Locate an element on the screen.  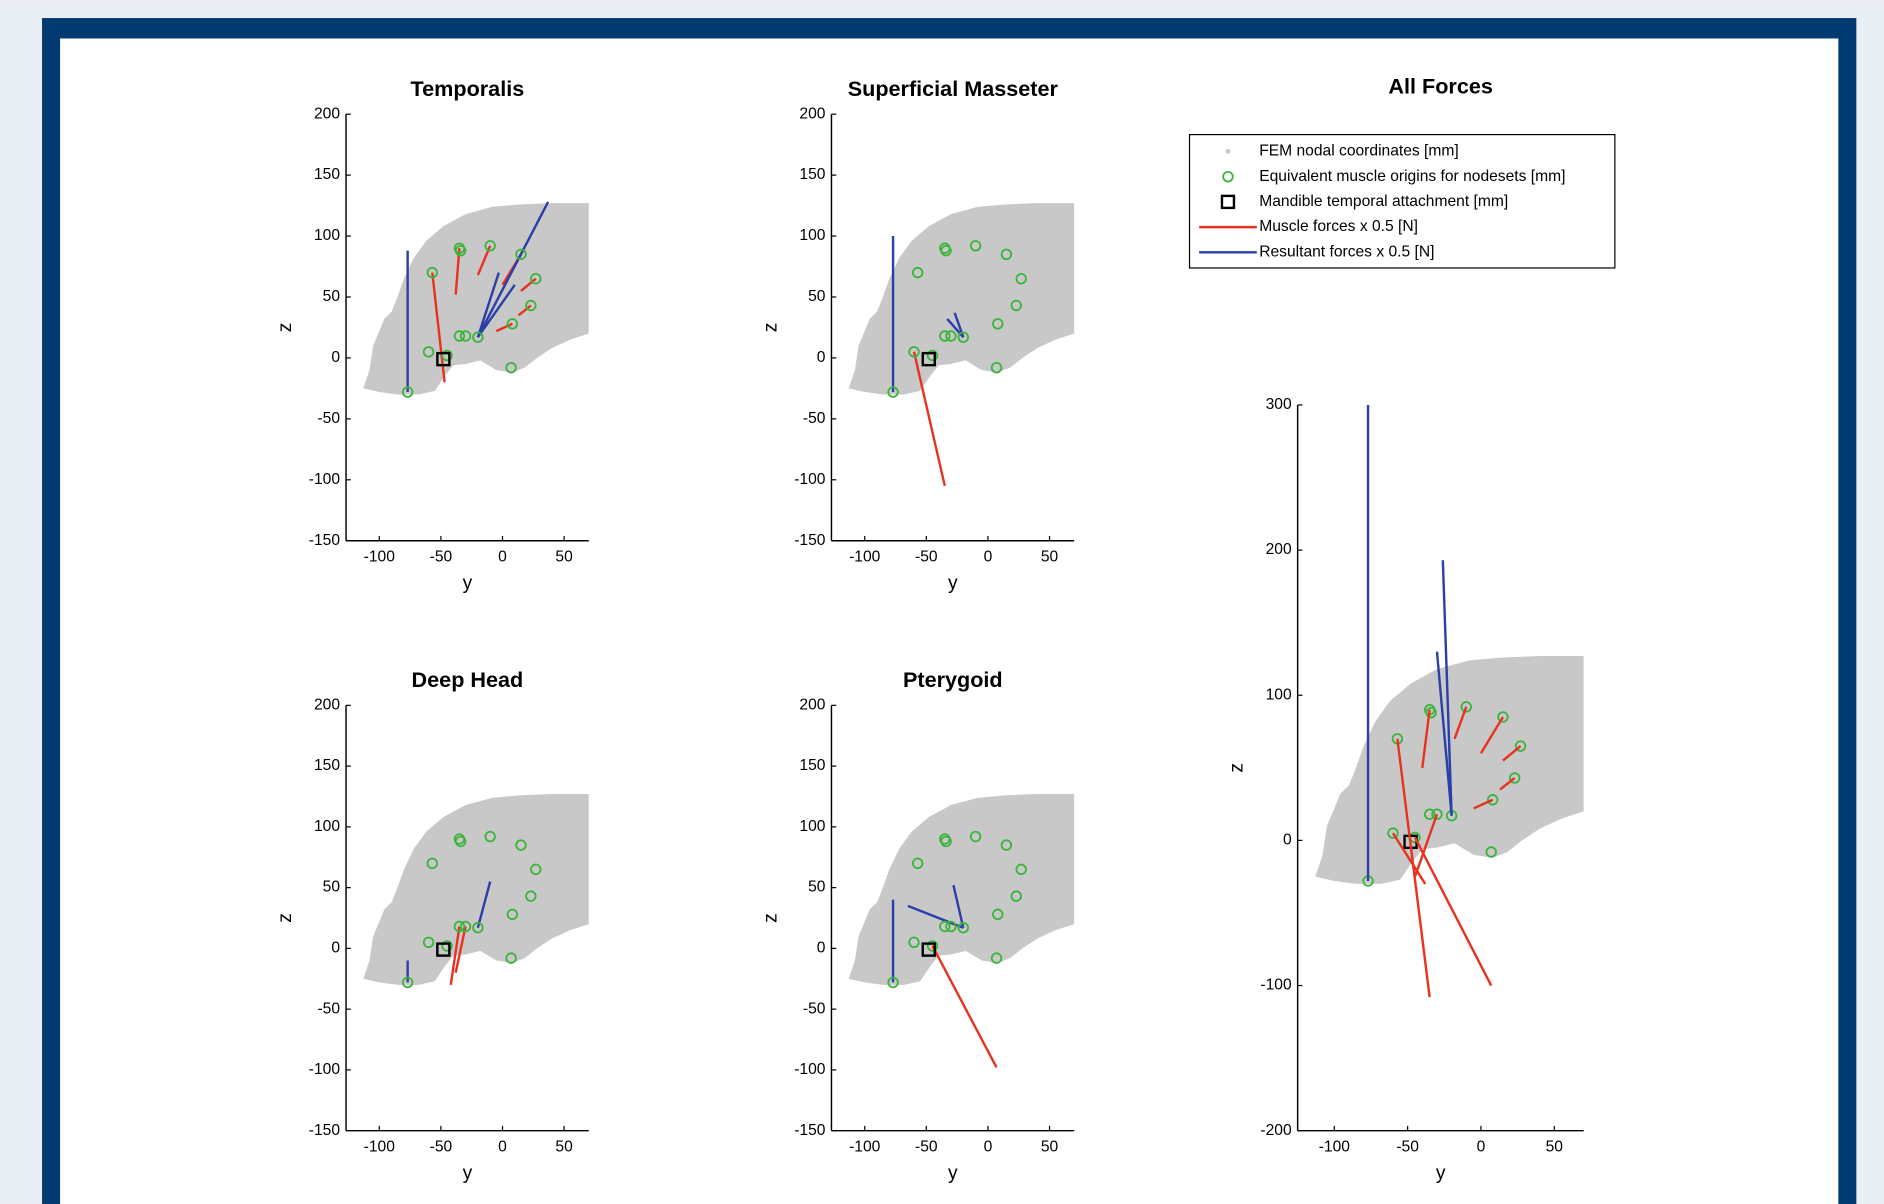
chart-title: Temporalis is located at coordinates (468, 88).